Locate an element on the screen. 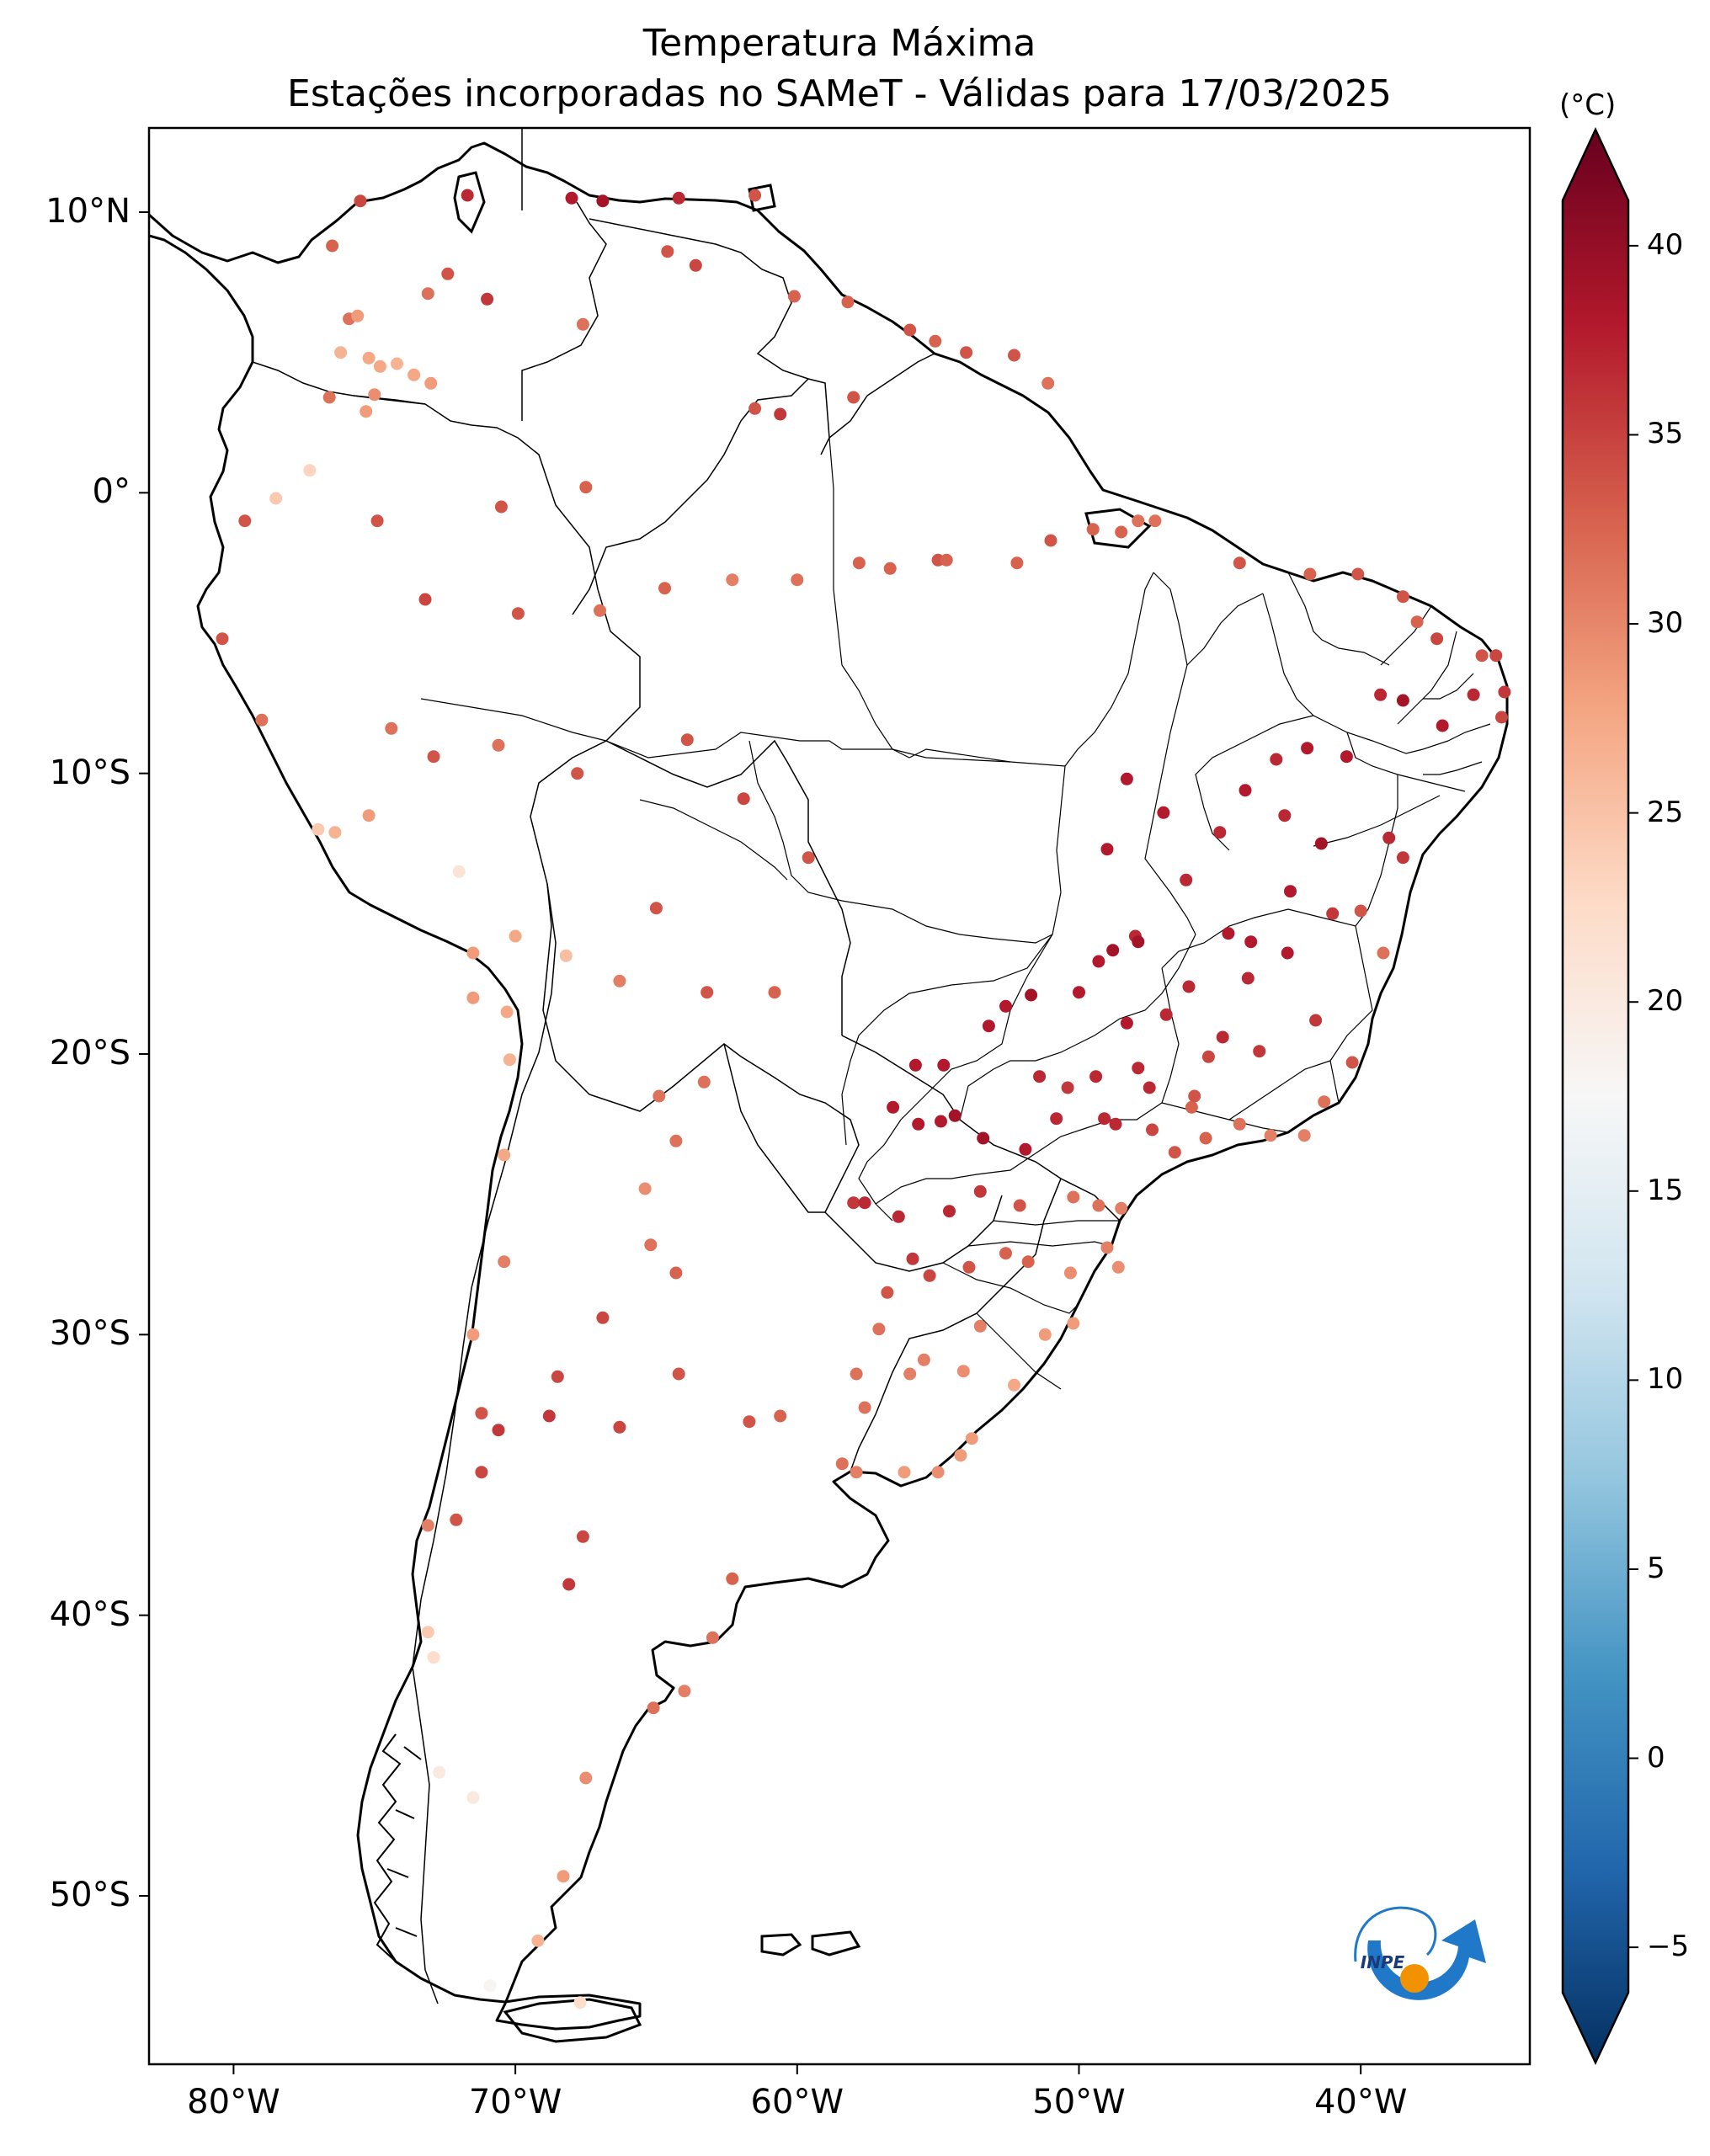 The image size is (1710, 2156). marajo-island-outline is located at coordinates (1118, 528).